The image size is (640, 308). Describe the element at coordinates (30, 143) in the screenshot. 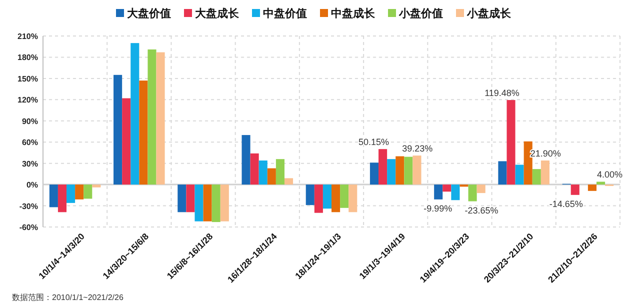

I see `y-tick-label: 60%` at that location.